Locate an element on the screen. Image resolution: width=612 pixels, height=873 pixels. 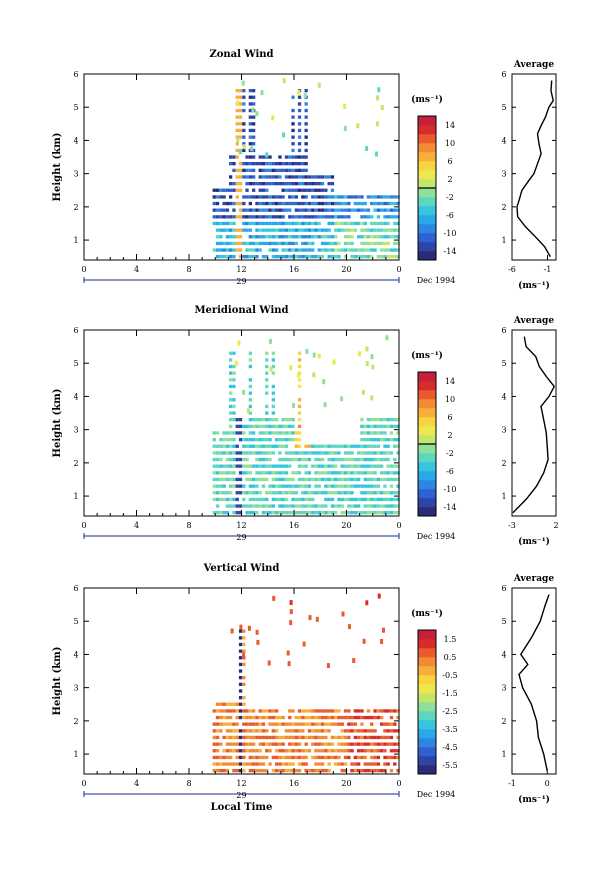
average-profile-line is located at coordinates (534, 425).